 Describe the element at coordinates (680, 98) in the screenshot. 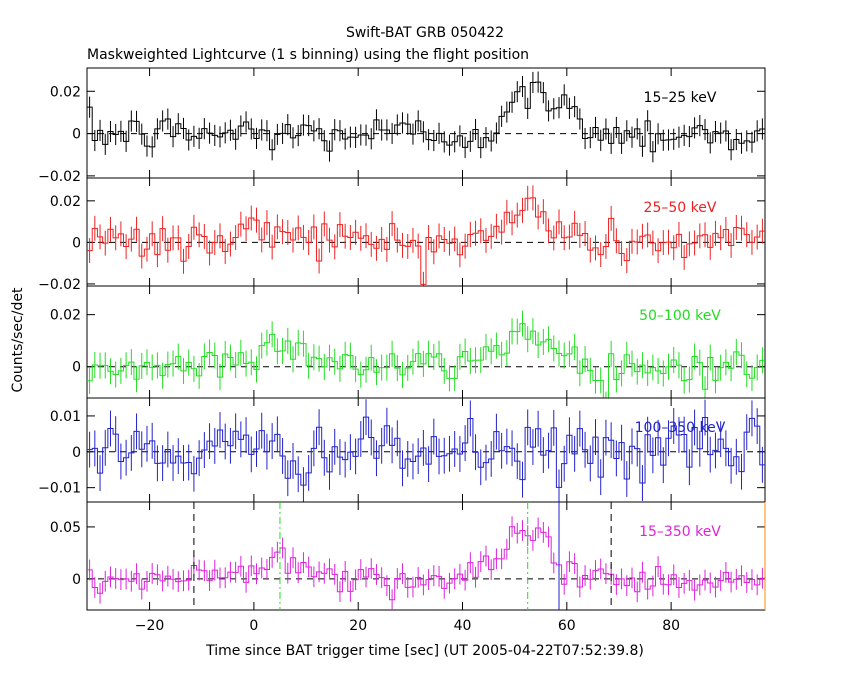

I see `panel-label-15-25: 15–25 keV` at that location.